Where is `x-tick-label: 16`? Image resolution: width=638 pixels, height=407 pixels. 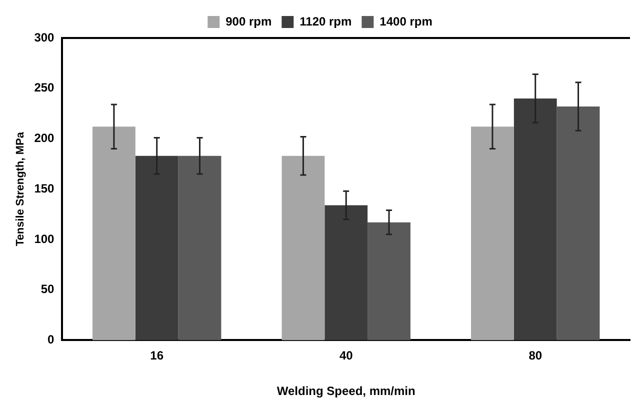 x-tick-label: 16 is located at coordinates (157, 355).